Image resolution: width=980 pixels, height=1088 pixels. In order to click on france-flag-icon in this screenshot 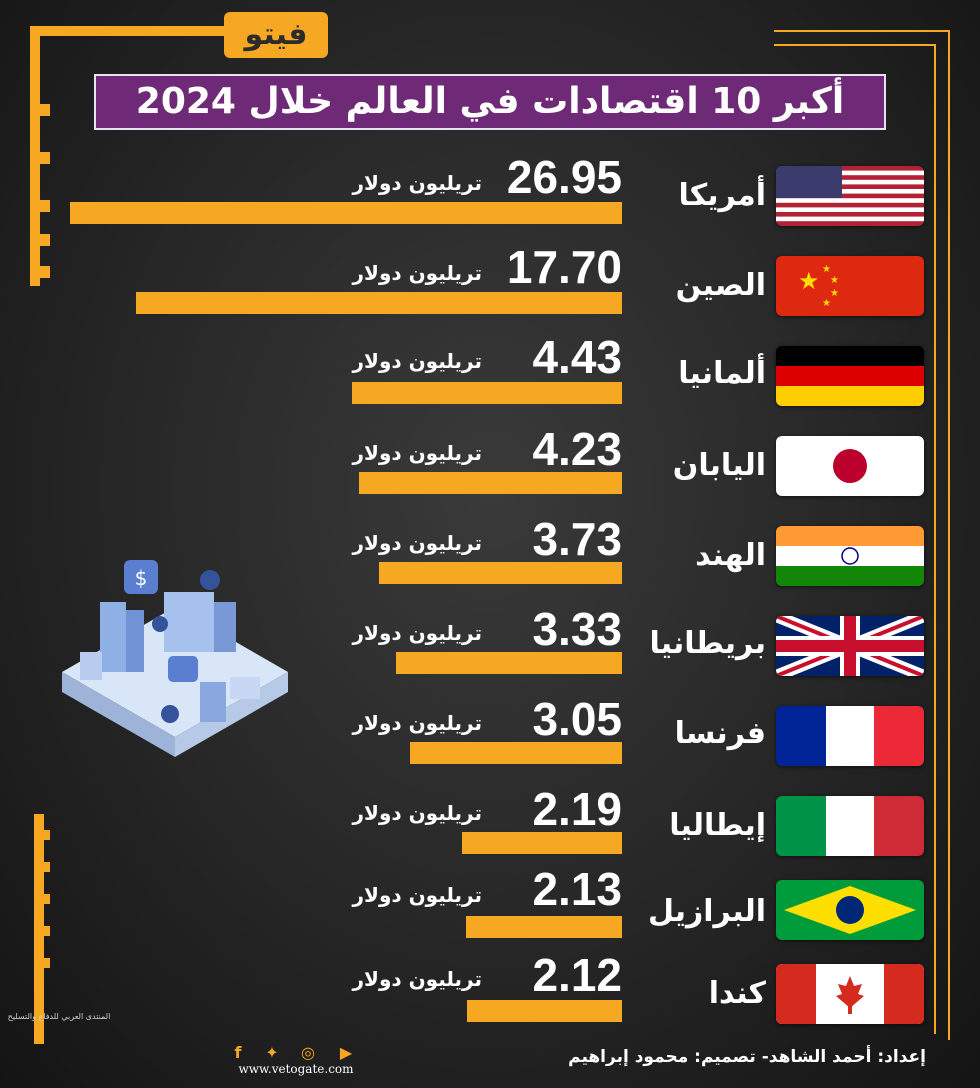, I will do `click(850, 736)`.